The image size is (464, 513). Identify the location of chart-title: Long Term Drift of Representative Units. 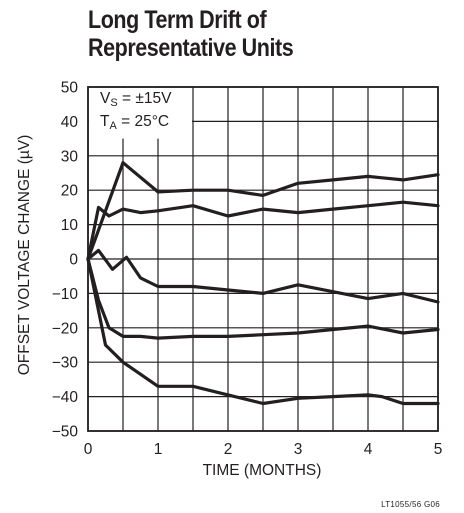
(191, 34).